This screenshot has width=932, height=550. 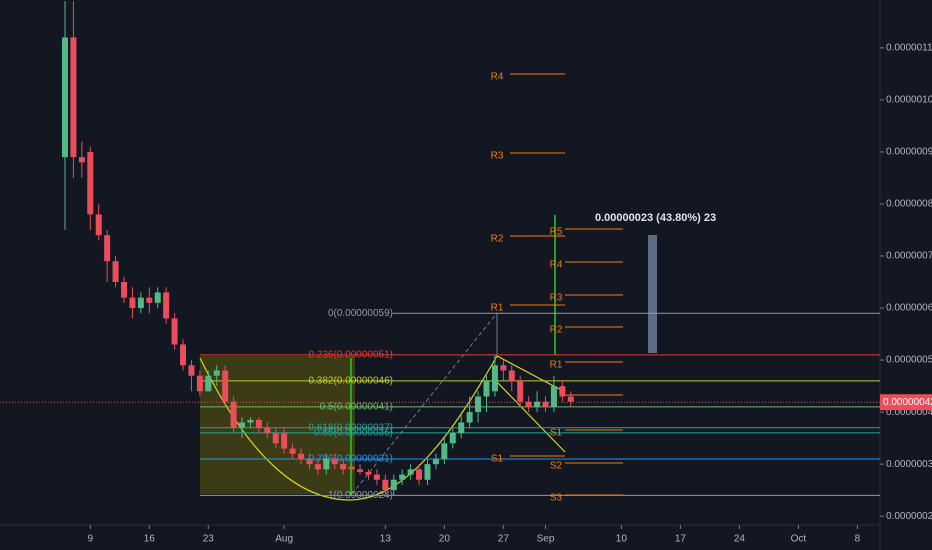 I want to click on measure-label: 0.00000023 (43.80%) 23, so click(x=655, y=218).